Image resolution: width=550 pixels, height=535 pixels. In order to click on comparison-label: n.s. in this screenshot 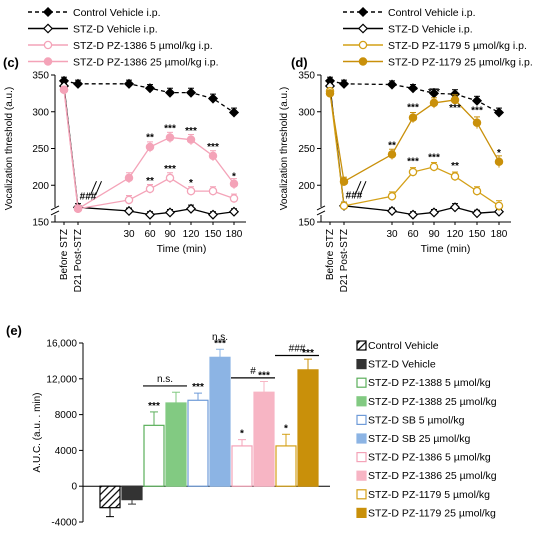, I will do `click(220, 337)`.